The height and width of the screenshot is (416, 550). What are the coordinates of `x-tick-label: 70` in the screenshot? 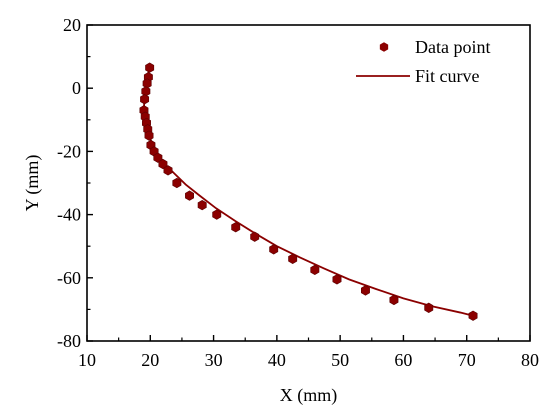 It's located at (467, 360).